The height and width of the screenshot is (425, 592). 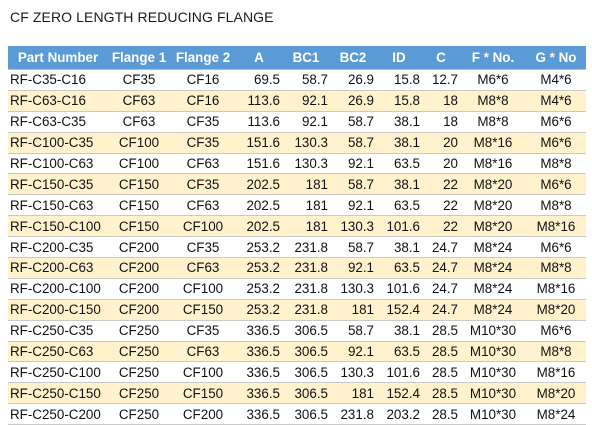 What do you see at coordinates (139, 143) in the screenshot?
I see `flange-1-cell: CF100` at bounding box center [139, 143].